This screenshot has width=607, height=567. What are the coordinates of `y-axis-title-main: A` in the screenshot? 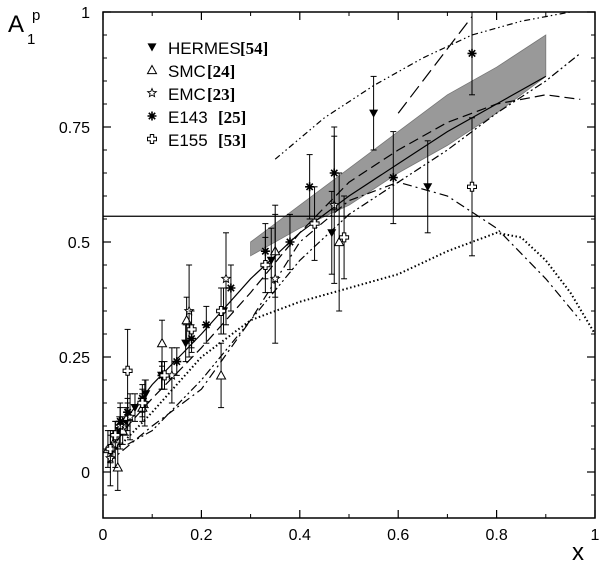 It's located at (16, 24).